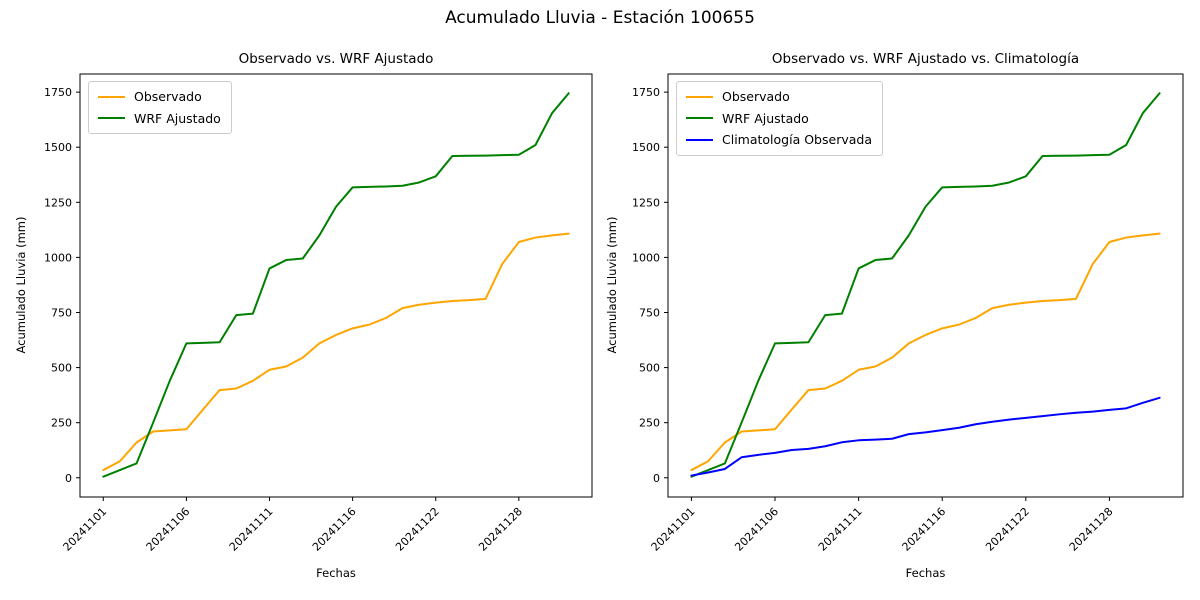  I want to click on left-x-axis-label: Fechas, so click(336, 573).